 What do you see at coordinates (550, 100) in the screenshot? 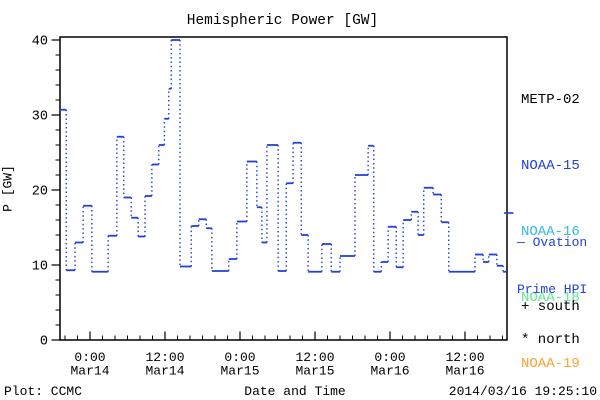
I see `legend-item-metp02: METP-02` at bounding box center [550, 100].